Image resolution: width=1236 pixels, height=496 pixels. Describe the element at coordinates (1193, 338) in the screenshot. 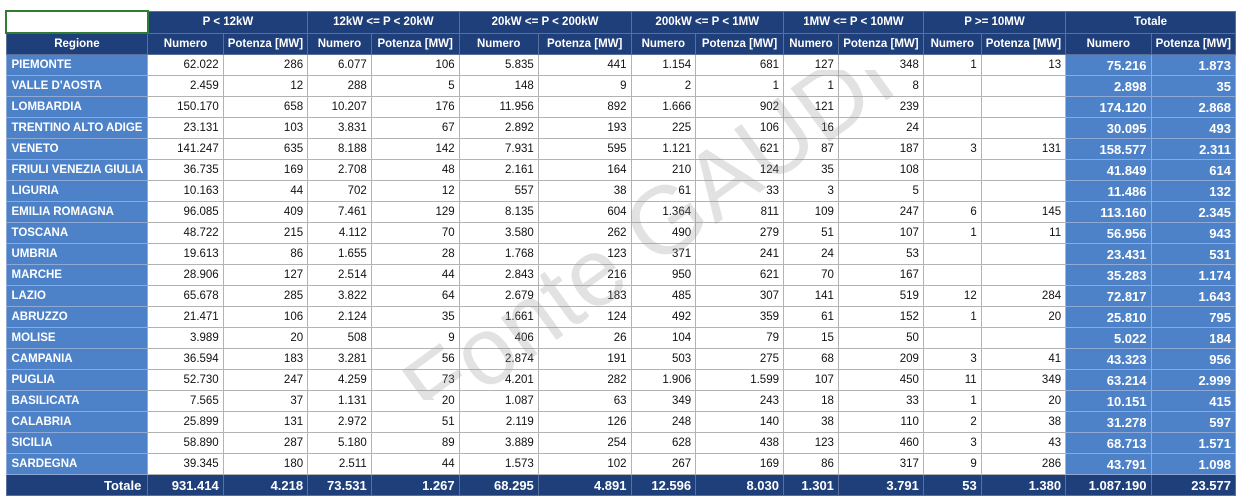

I see `total-potenza-cell: 184` at that location.